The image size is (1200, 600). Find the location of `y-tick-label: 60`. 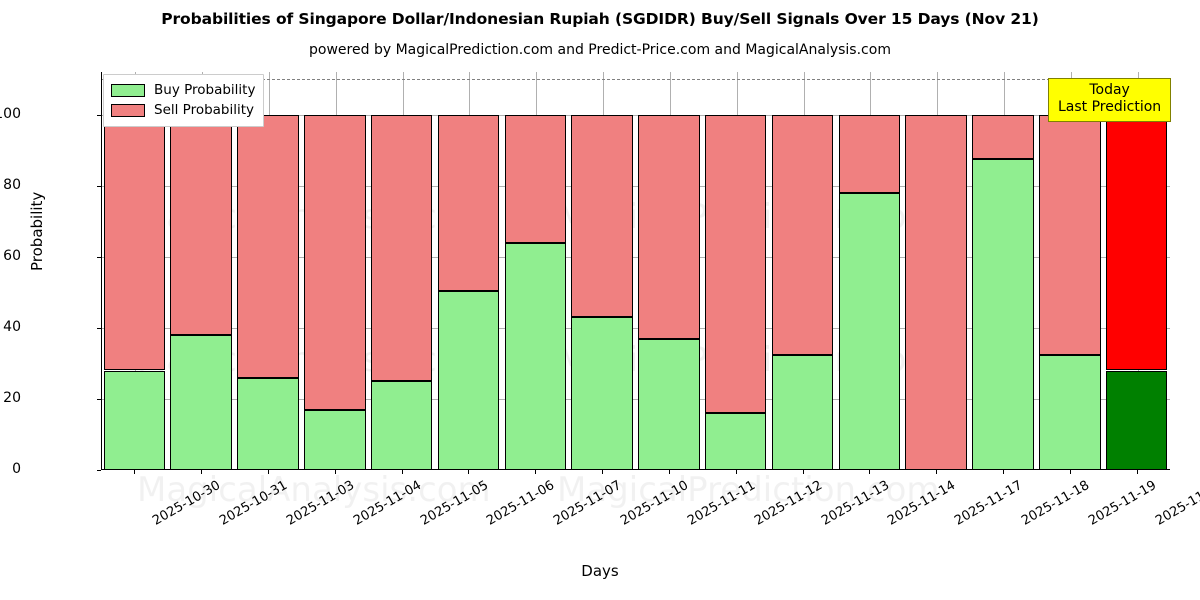

y-tick-label: 60 is located at coordinates (12, 255).